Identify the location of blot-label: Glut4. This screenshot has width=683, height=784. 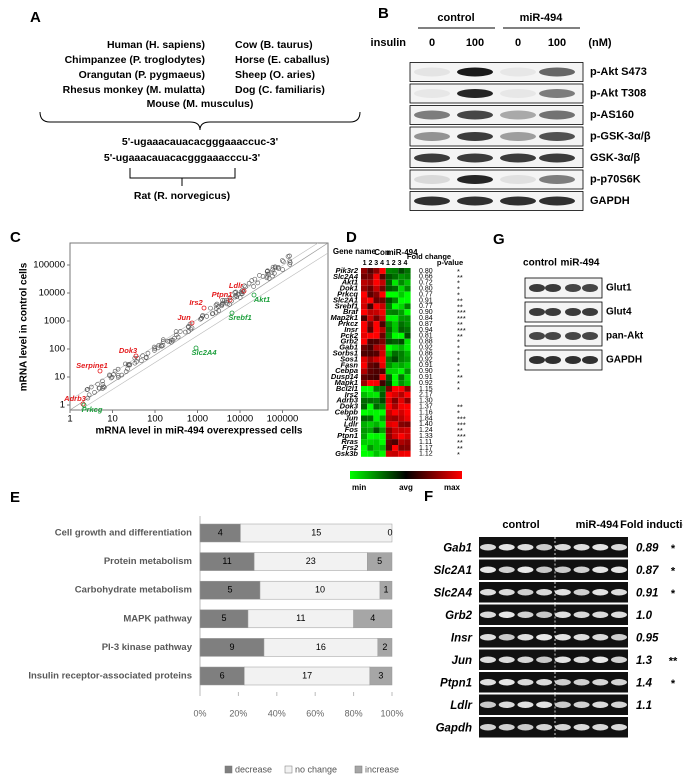
(619, 312).